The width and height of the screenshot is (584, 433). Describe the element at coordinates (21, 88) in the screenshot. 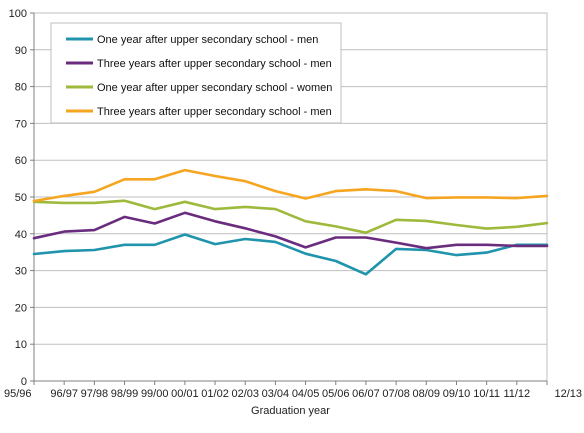

I see `y-tick-label: 80` at that location.